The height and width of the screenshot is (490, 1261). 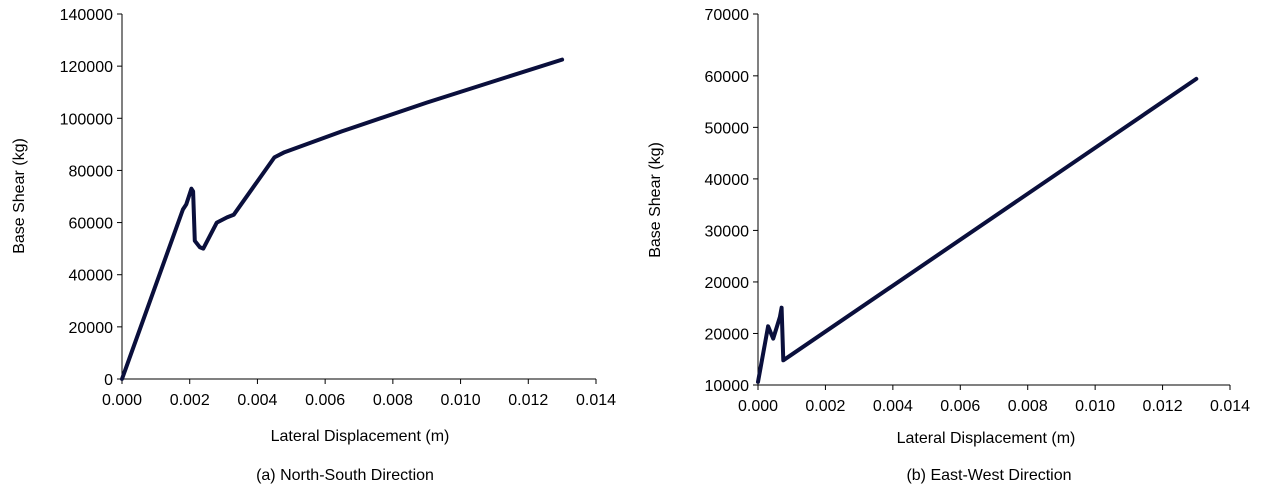 What do you see at coordinates (108, 380) in the screenshot?
I see `y-tick-label: 0` at bounding box center [108, 380].